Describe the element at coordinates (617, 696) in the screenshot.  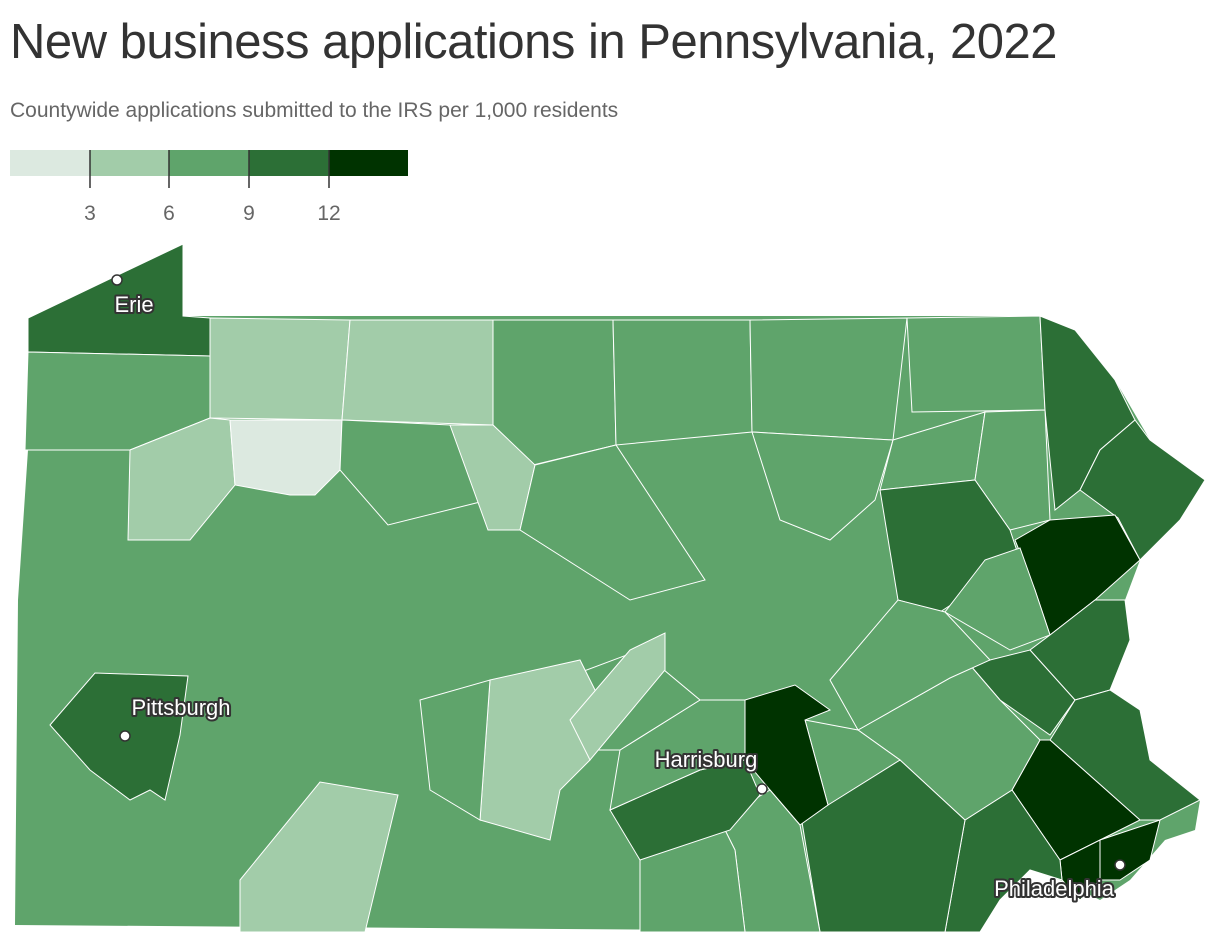
I see `county-centre-ridge` at that location.